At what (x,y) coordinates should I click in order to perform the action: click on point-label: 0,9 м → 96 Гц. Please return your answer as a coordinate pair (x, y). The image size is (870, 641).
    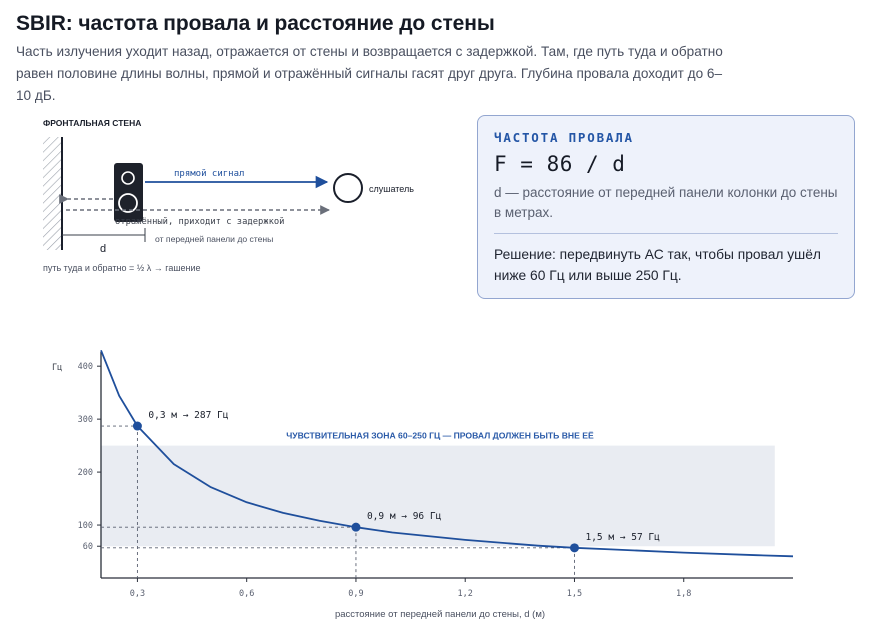
    Looking at the image, I should click on (404, 516).